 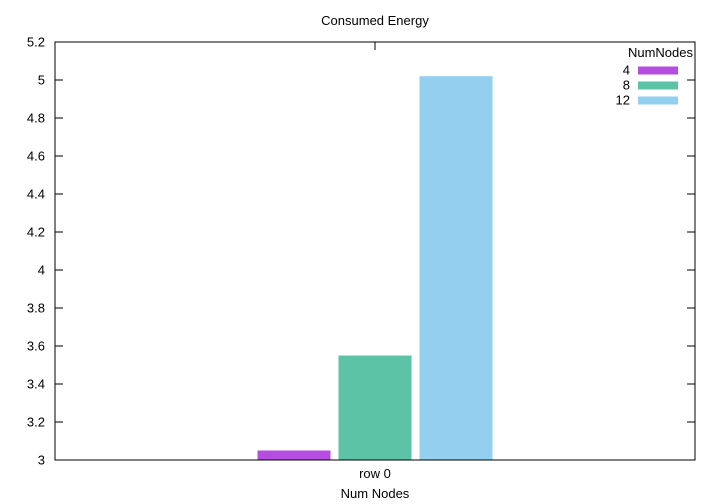 What do you see at coordinates (36, 156) in the screenshot?
I see `y-tick-label-8: 4.6` at bounding box center [36, 156].